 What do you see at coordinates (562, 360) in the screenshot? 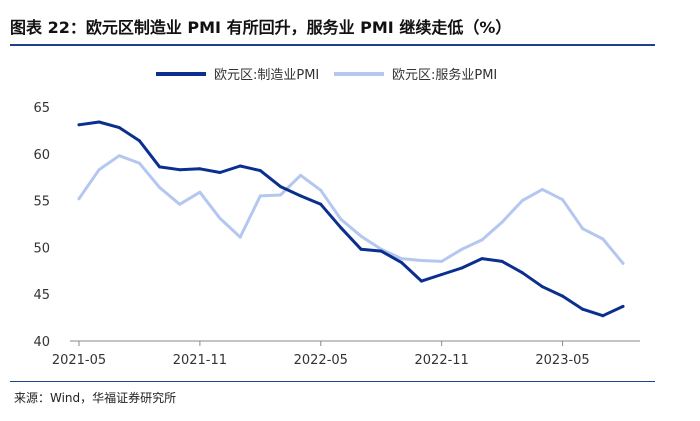
I see `x-tick-label: 2023-05` at bounding box center [562, 360].